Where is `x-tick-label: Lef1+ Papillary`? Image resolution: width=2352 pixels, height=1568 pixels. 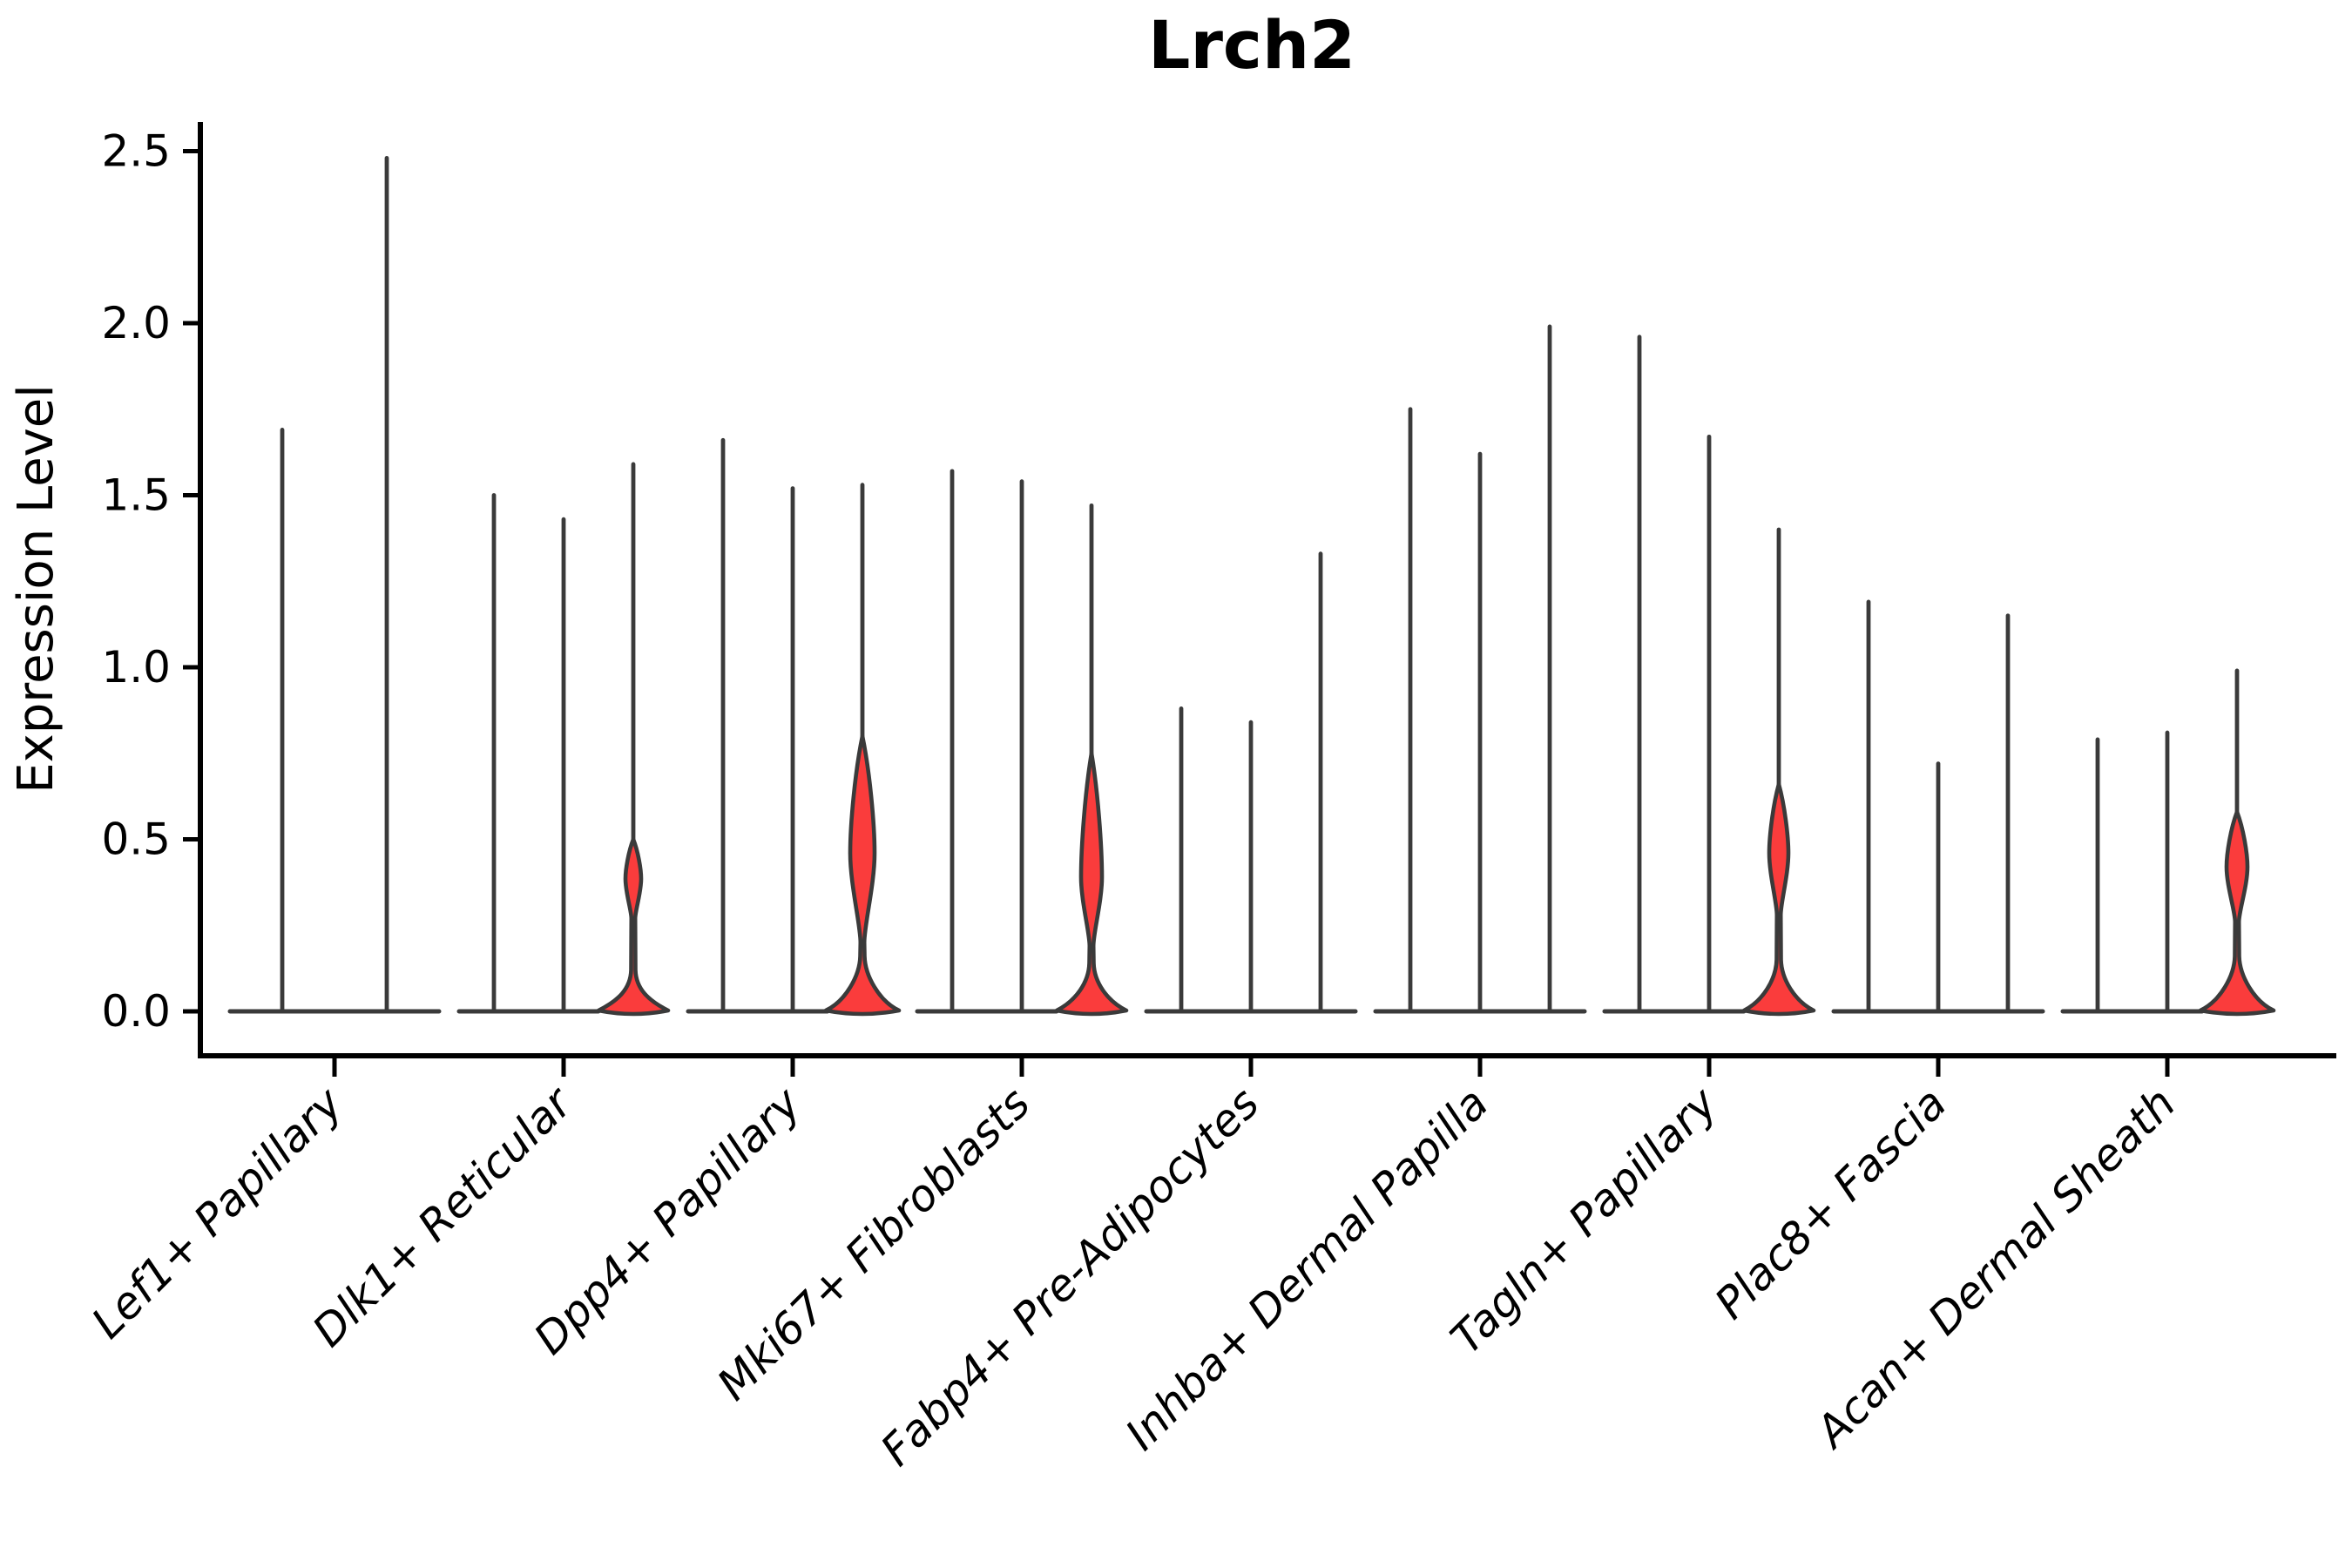
x-tick-label: Lef1+ Papillary is located at coordinates (217, 1212).